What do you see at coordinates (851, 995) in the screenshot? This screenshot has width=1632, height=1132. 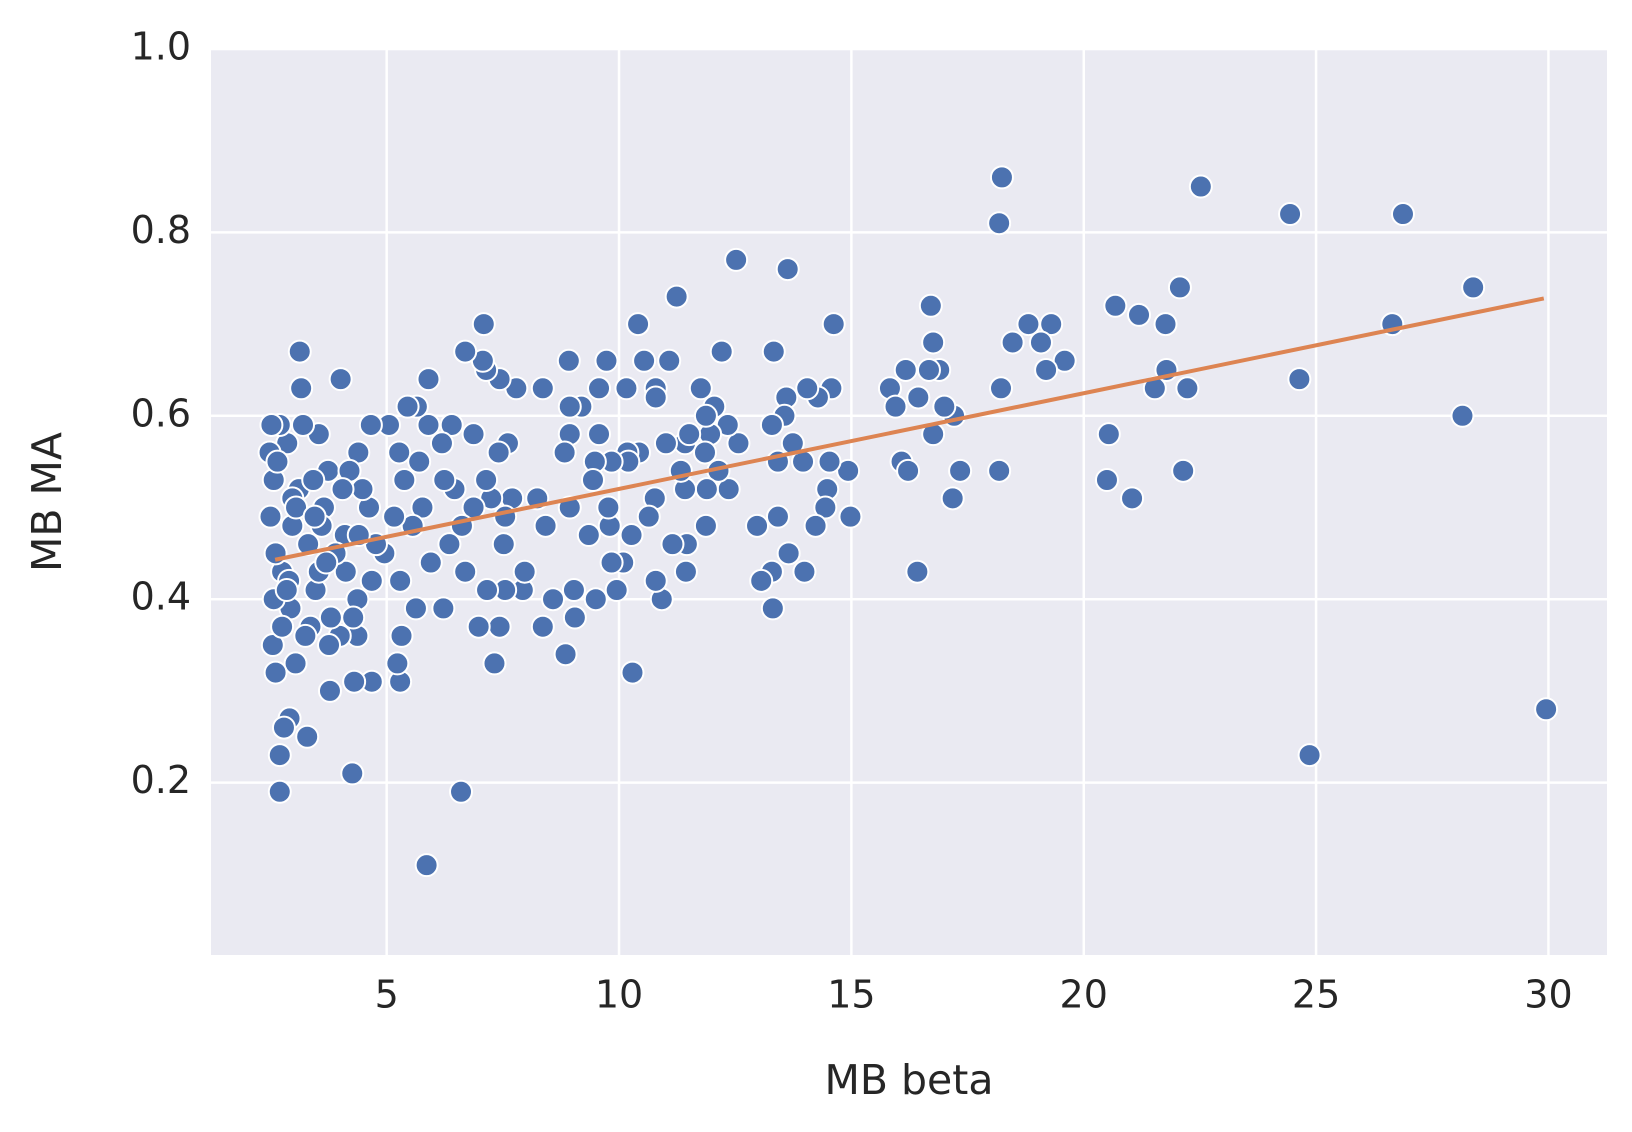 I see `x-tick-label: 15` at bounding box center [851, 995].